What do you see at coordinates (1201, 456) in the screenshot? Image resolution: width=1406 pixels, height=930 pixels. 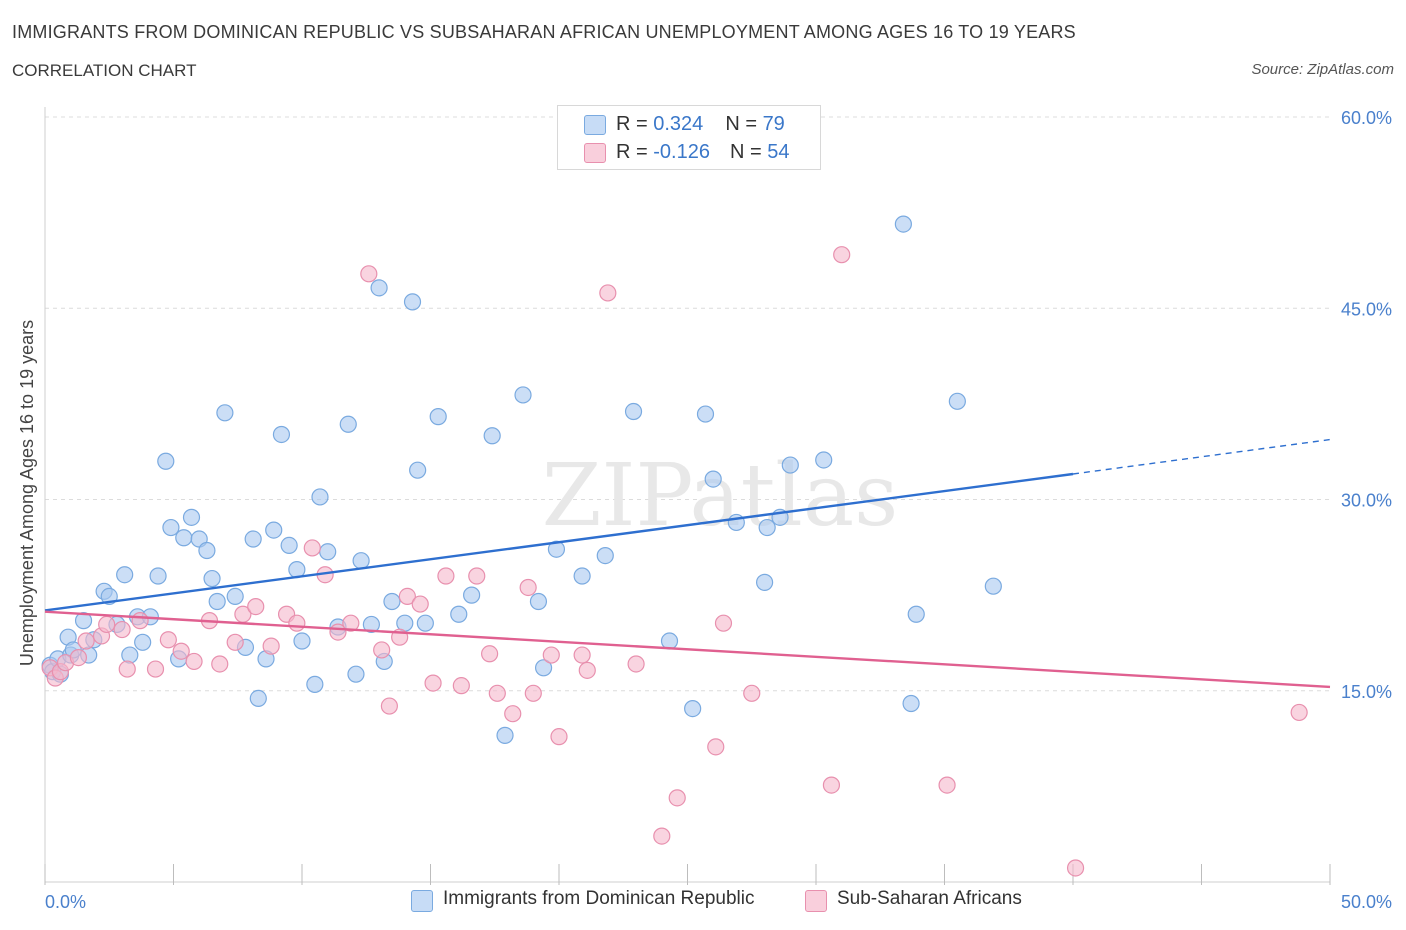 I see `trend-line-dominican-extension` at bounding box center [1201, 456].